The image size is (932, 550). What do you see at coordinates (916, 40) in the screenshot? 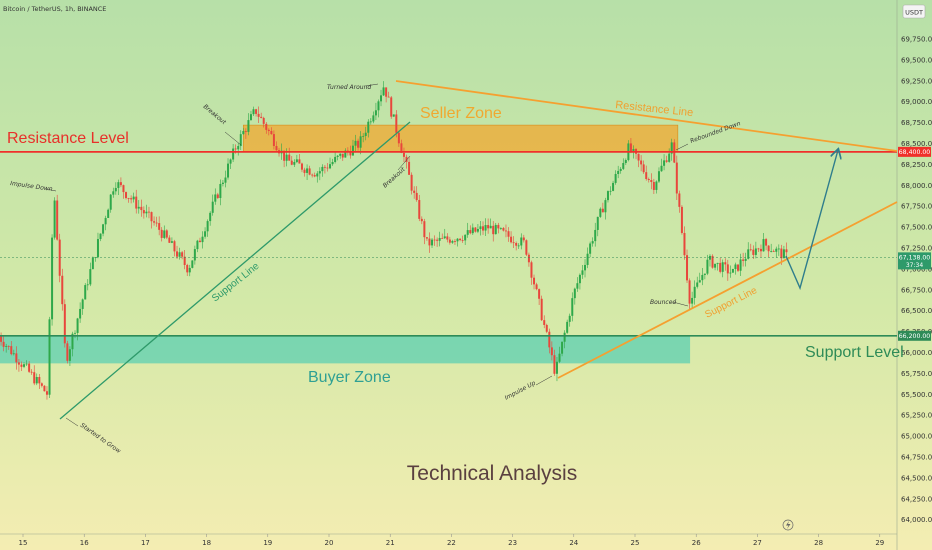
I see `price-tick-0: 69,750.00` at bounding box center [916, 40].